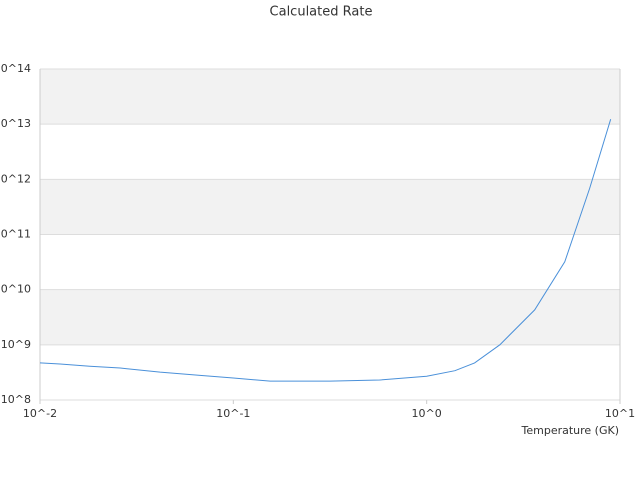 Image resolution: width=640 pixels, height=480 pixels. Describe the element at coordinates (570, 430) in the screenshot. I see `x-axis-label: Temperature (GK)` at that location.